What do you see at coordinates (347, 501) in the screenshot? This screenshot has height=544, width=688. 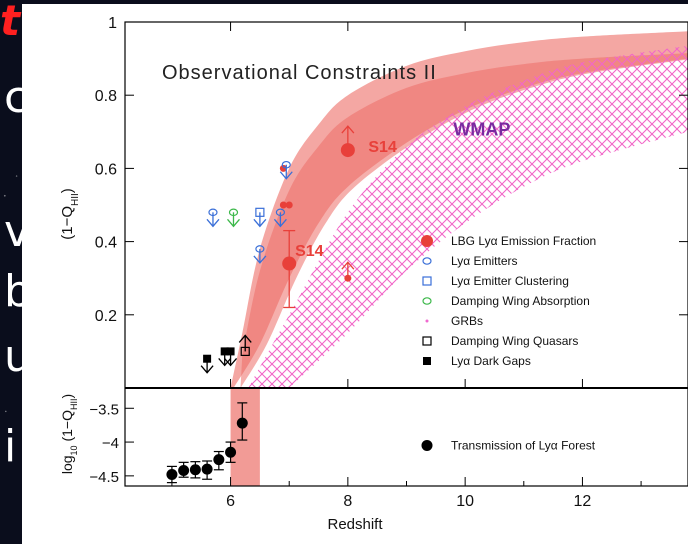 I see `x-tick-label: 8` at bounding box center [347, 501].